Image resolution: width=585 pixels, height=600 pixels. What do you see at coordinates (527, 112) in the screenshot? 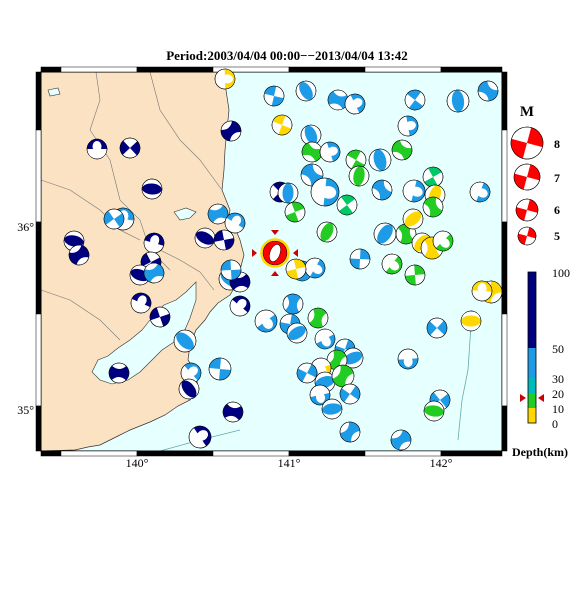
I see `magnitude-legend-heading: M` at bounding box center [527, 112].